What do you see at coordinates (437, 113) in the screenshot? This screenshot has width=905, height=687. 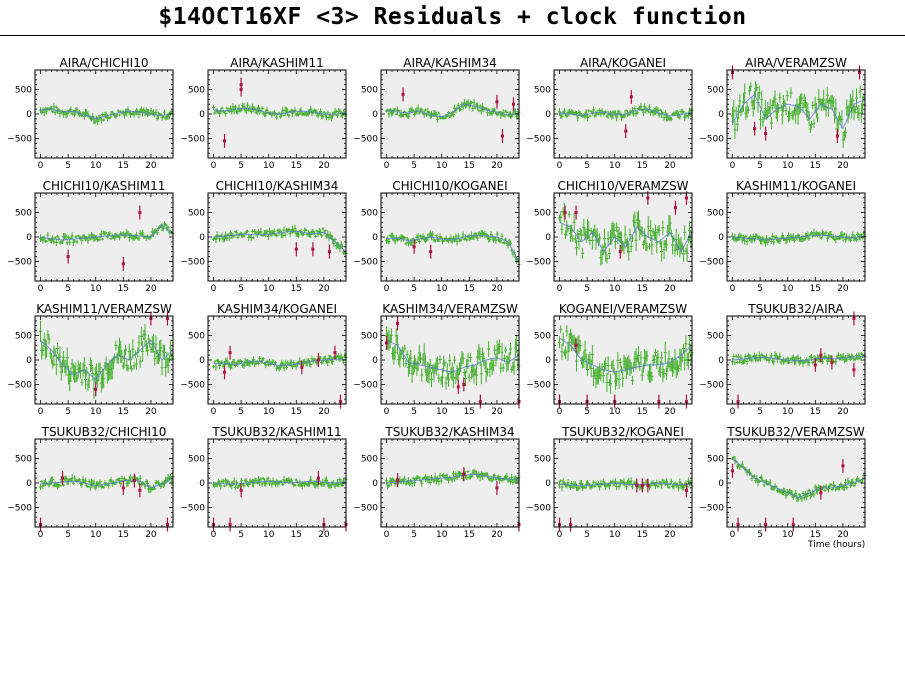 I see `panel: AIRA/KASHIM34 0 5 10 15 20 −500 0 500` at bounding box center [437, 113].